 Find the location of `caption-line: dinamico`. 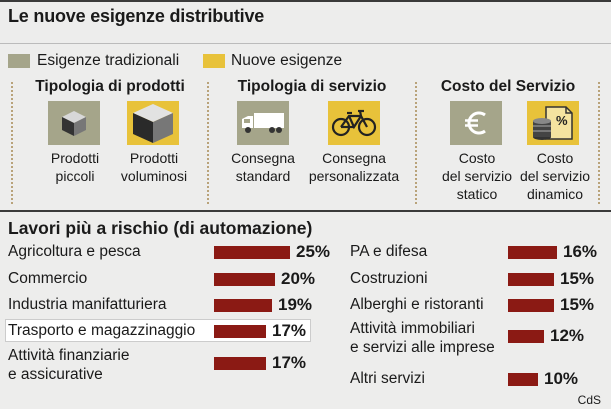

caption-line: dinamico is located at coordinates (555, 194).